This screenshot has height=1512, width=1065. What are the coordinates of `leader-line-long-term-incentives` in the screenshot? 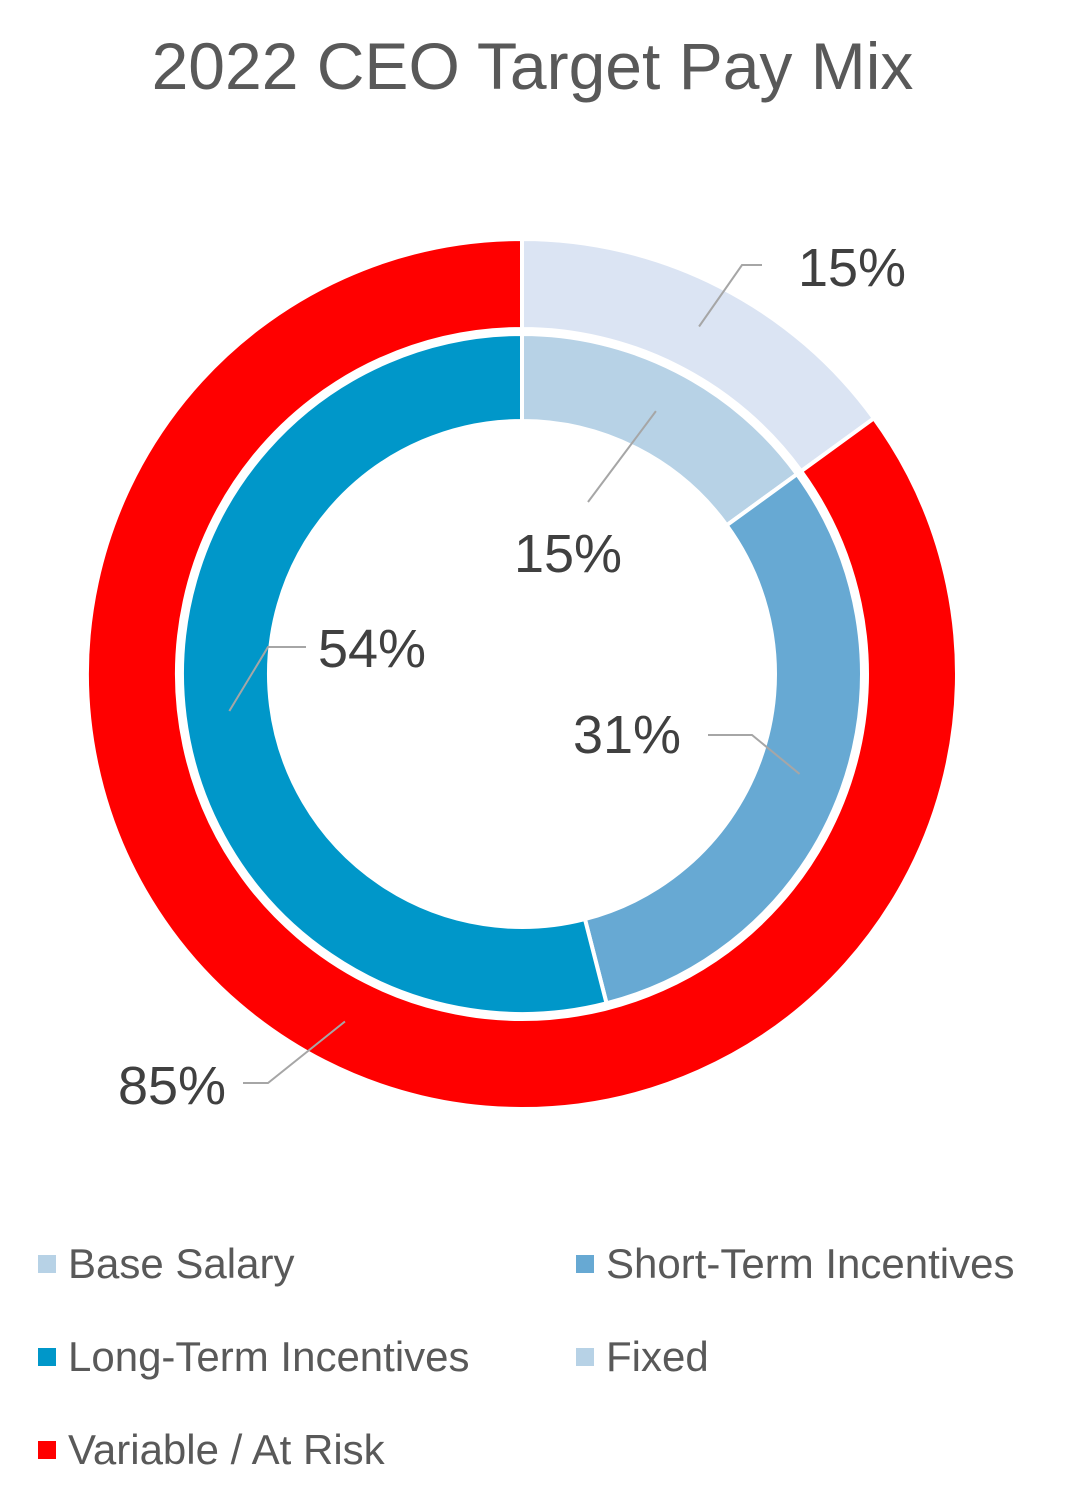 It's located at (267, 679).